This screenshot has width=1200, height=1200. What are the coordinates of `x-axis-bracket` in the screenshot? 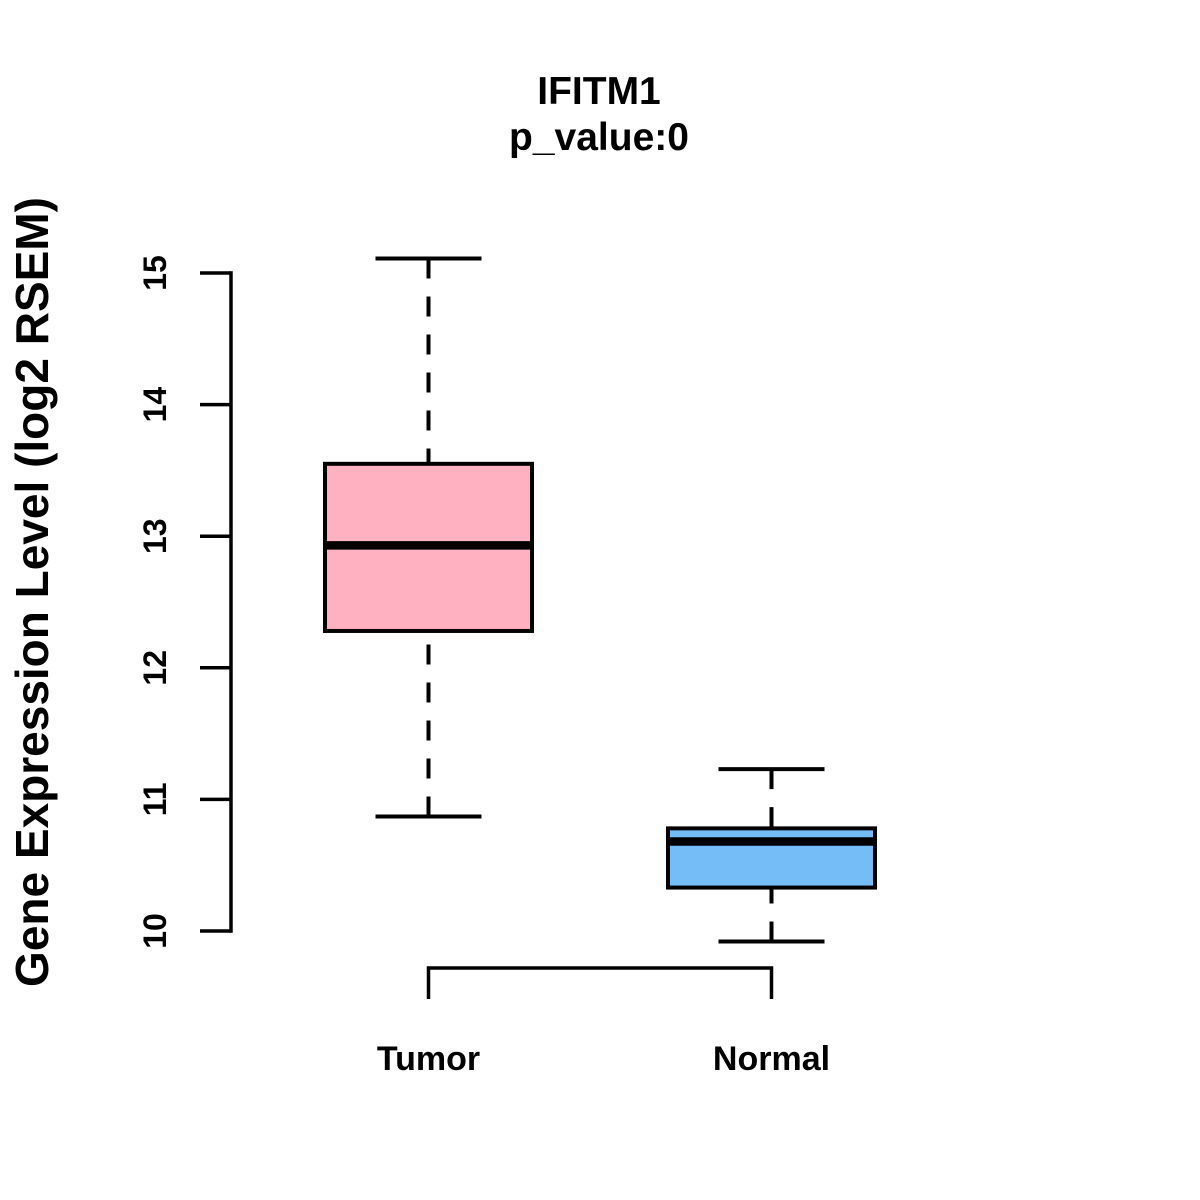 It's located at (600, 982).